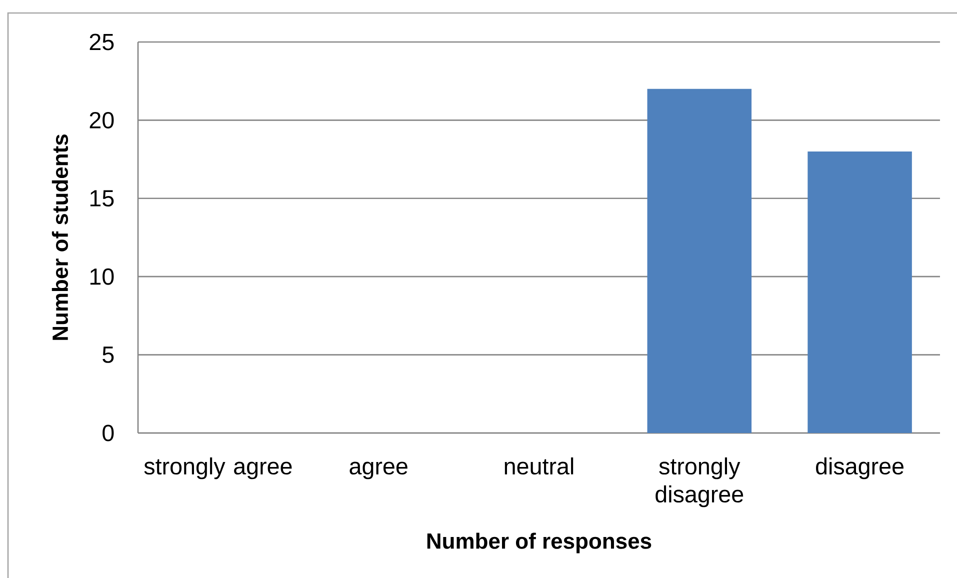  I want to click on y-tick-label: 10, so click(102, 276).